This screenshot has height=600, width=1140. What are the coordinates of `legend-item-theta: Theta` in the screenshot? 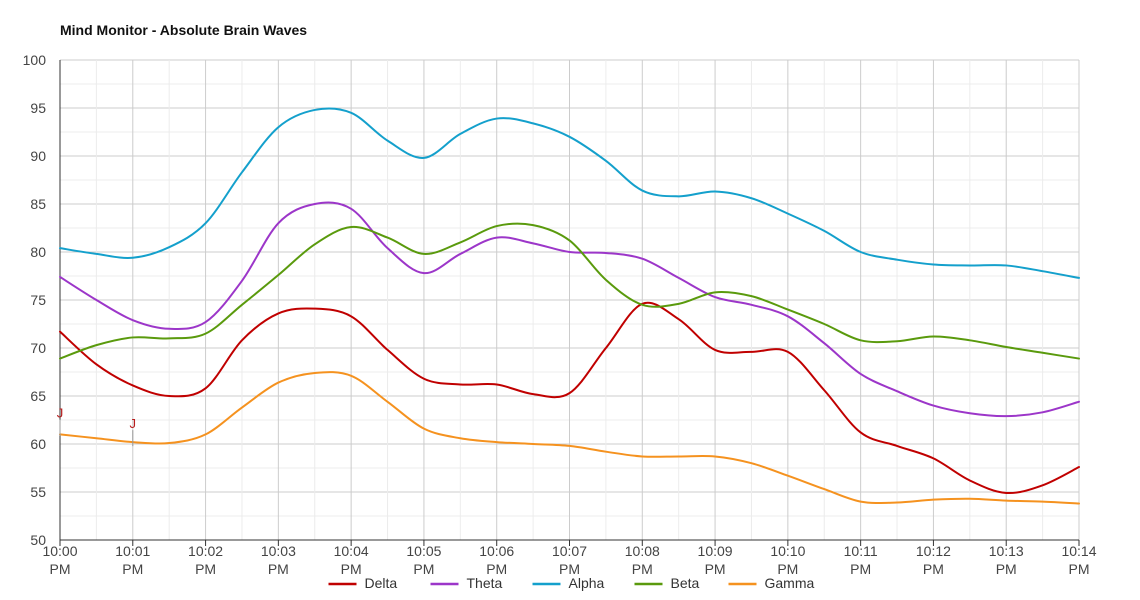 It's located at (466, 583).